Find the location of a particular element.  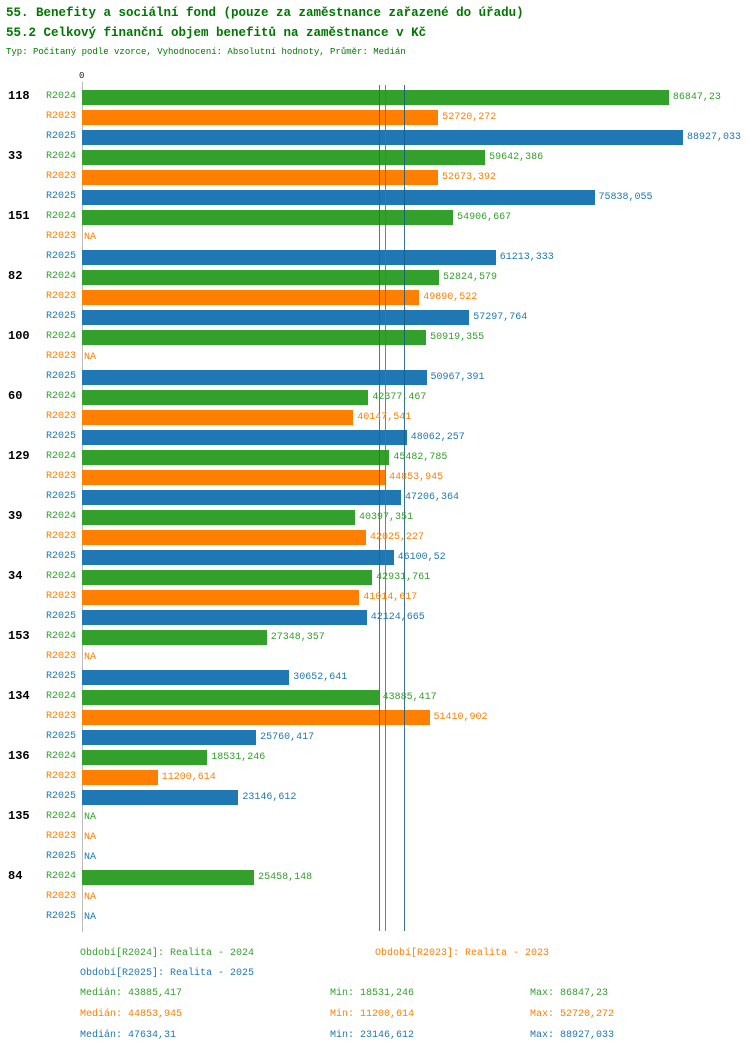

bar-value-label-r2023-group-60: 40147,541 is located at coordinates (384, 417).